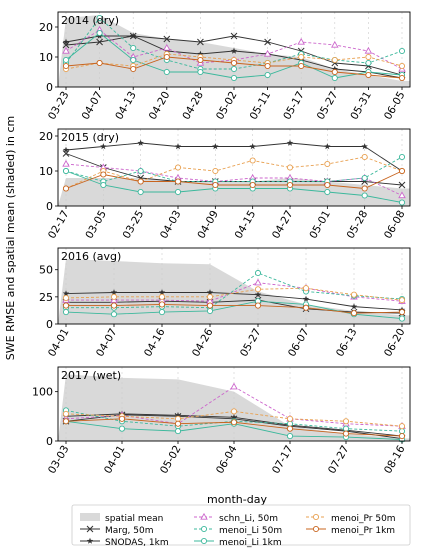 The height and width of the screenshot is (550, 428). Describe the element at coordinates (234, 309) in the screenshot. I see `series-line-menpr1k` at that location.